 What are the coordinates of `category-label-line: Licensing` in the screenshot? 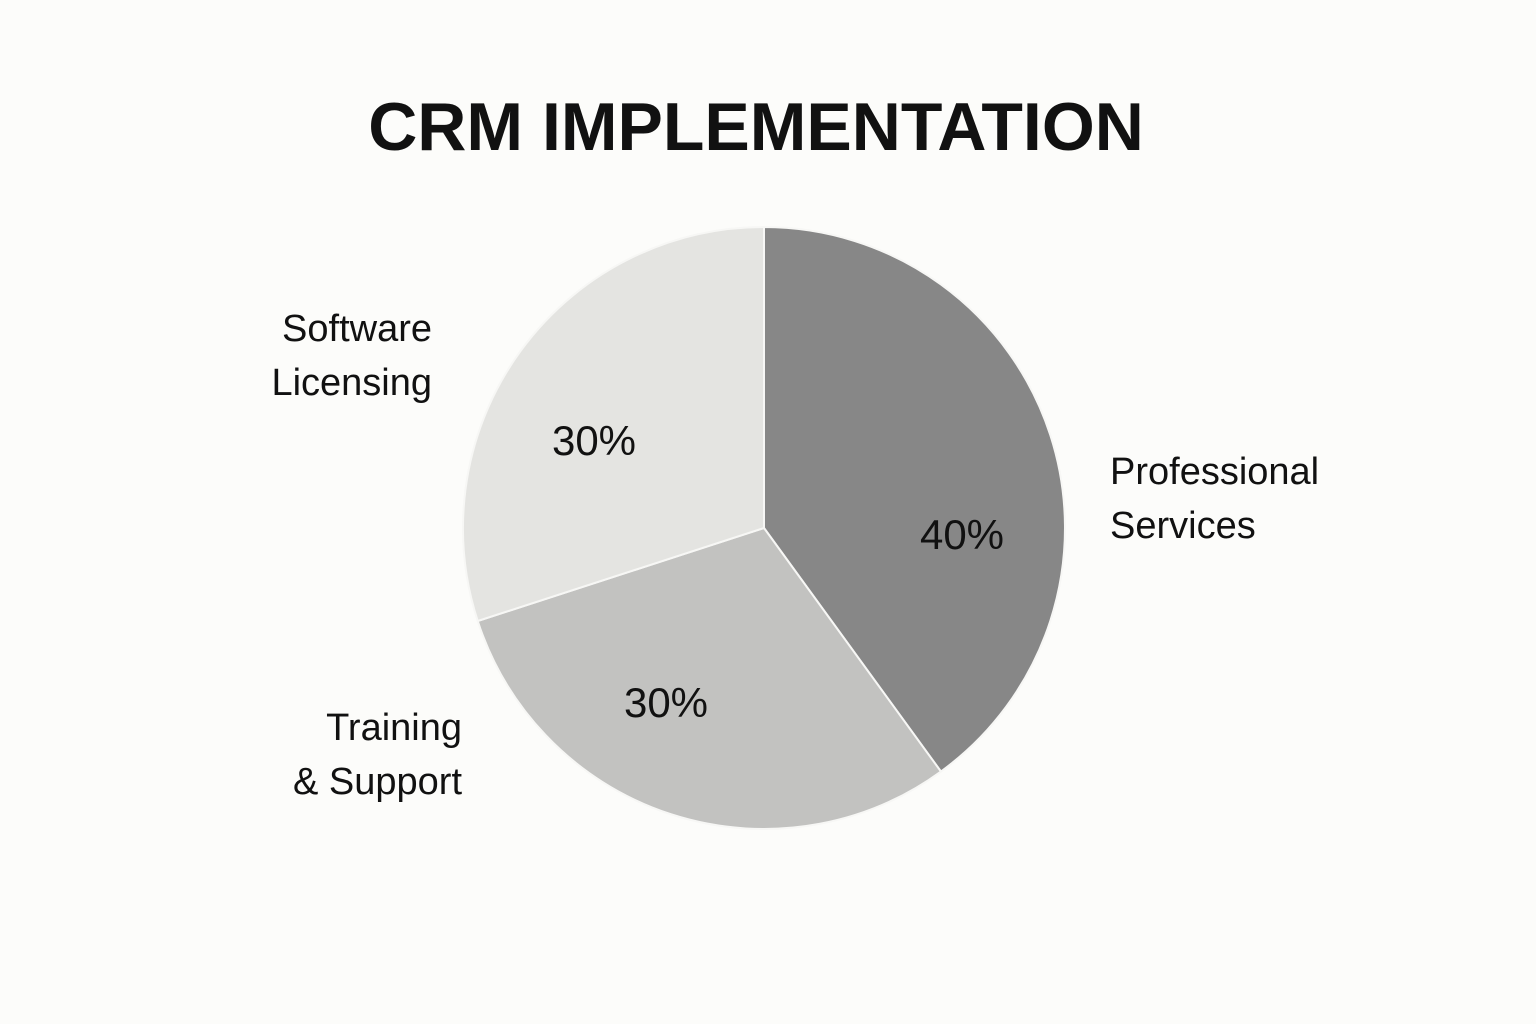 It's located at (351, 383).